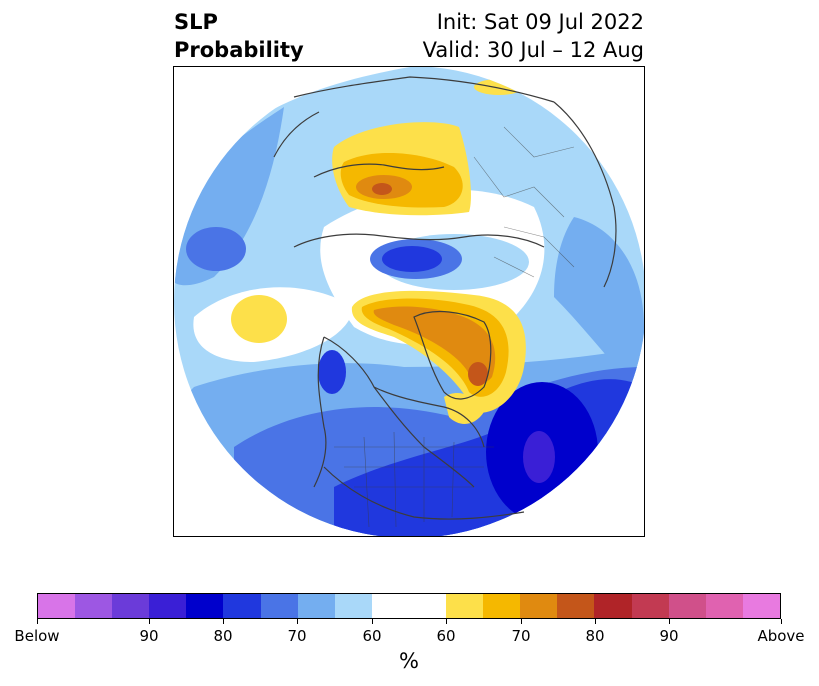 Image resolution: width=819 pixels, height=686 pixels. Describe the element at coordinates (196, 22) in the screenshot. I see `title-line-1: SLP` at that location.